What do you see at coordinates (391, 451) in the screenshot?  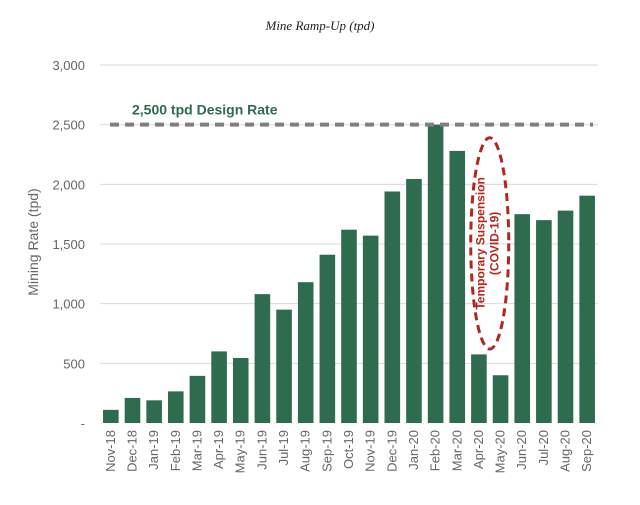 I see `x-tick-label: Dec-19` at bounding box center [391, 451].